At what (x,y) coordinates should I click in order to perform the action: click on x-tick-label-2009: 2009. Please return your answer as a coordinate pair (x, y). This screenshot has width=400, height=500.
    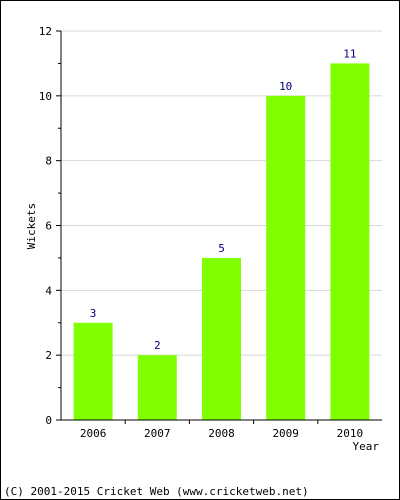
    Looking at the image, I should click on (285, 433).